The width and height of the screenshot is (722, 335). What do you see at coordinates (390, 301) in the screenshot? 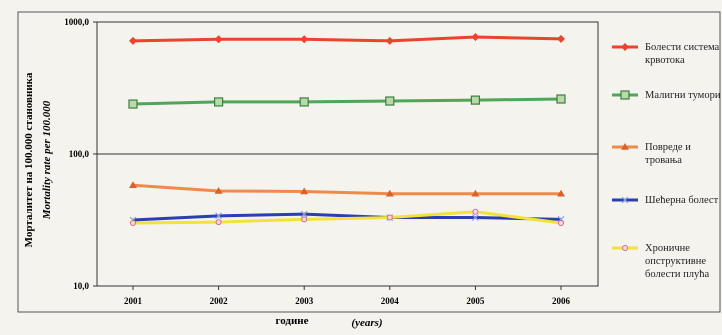
I see `x-tick-label: 2004` at bounding box center [390, 301].